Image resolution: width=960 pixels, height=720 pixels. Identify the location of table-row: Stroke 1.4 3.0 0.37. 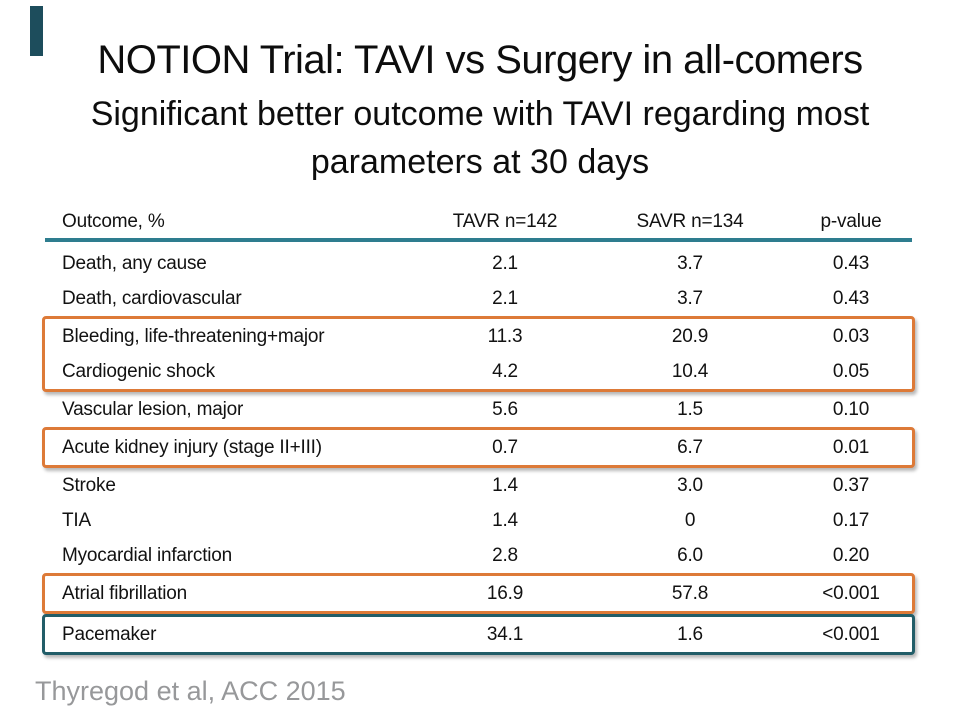
(478, 485).